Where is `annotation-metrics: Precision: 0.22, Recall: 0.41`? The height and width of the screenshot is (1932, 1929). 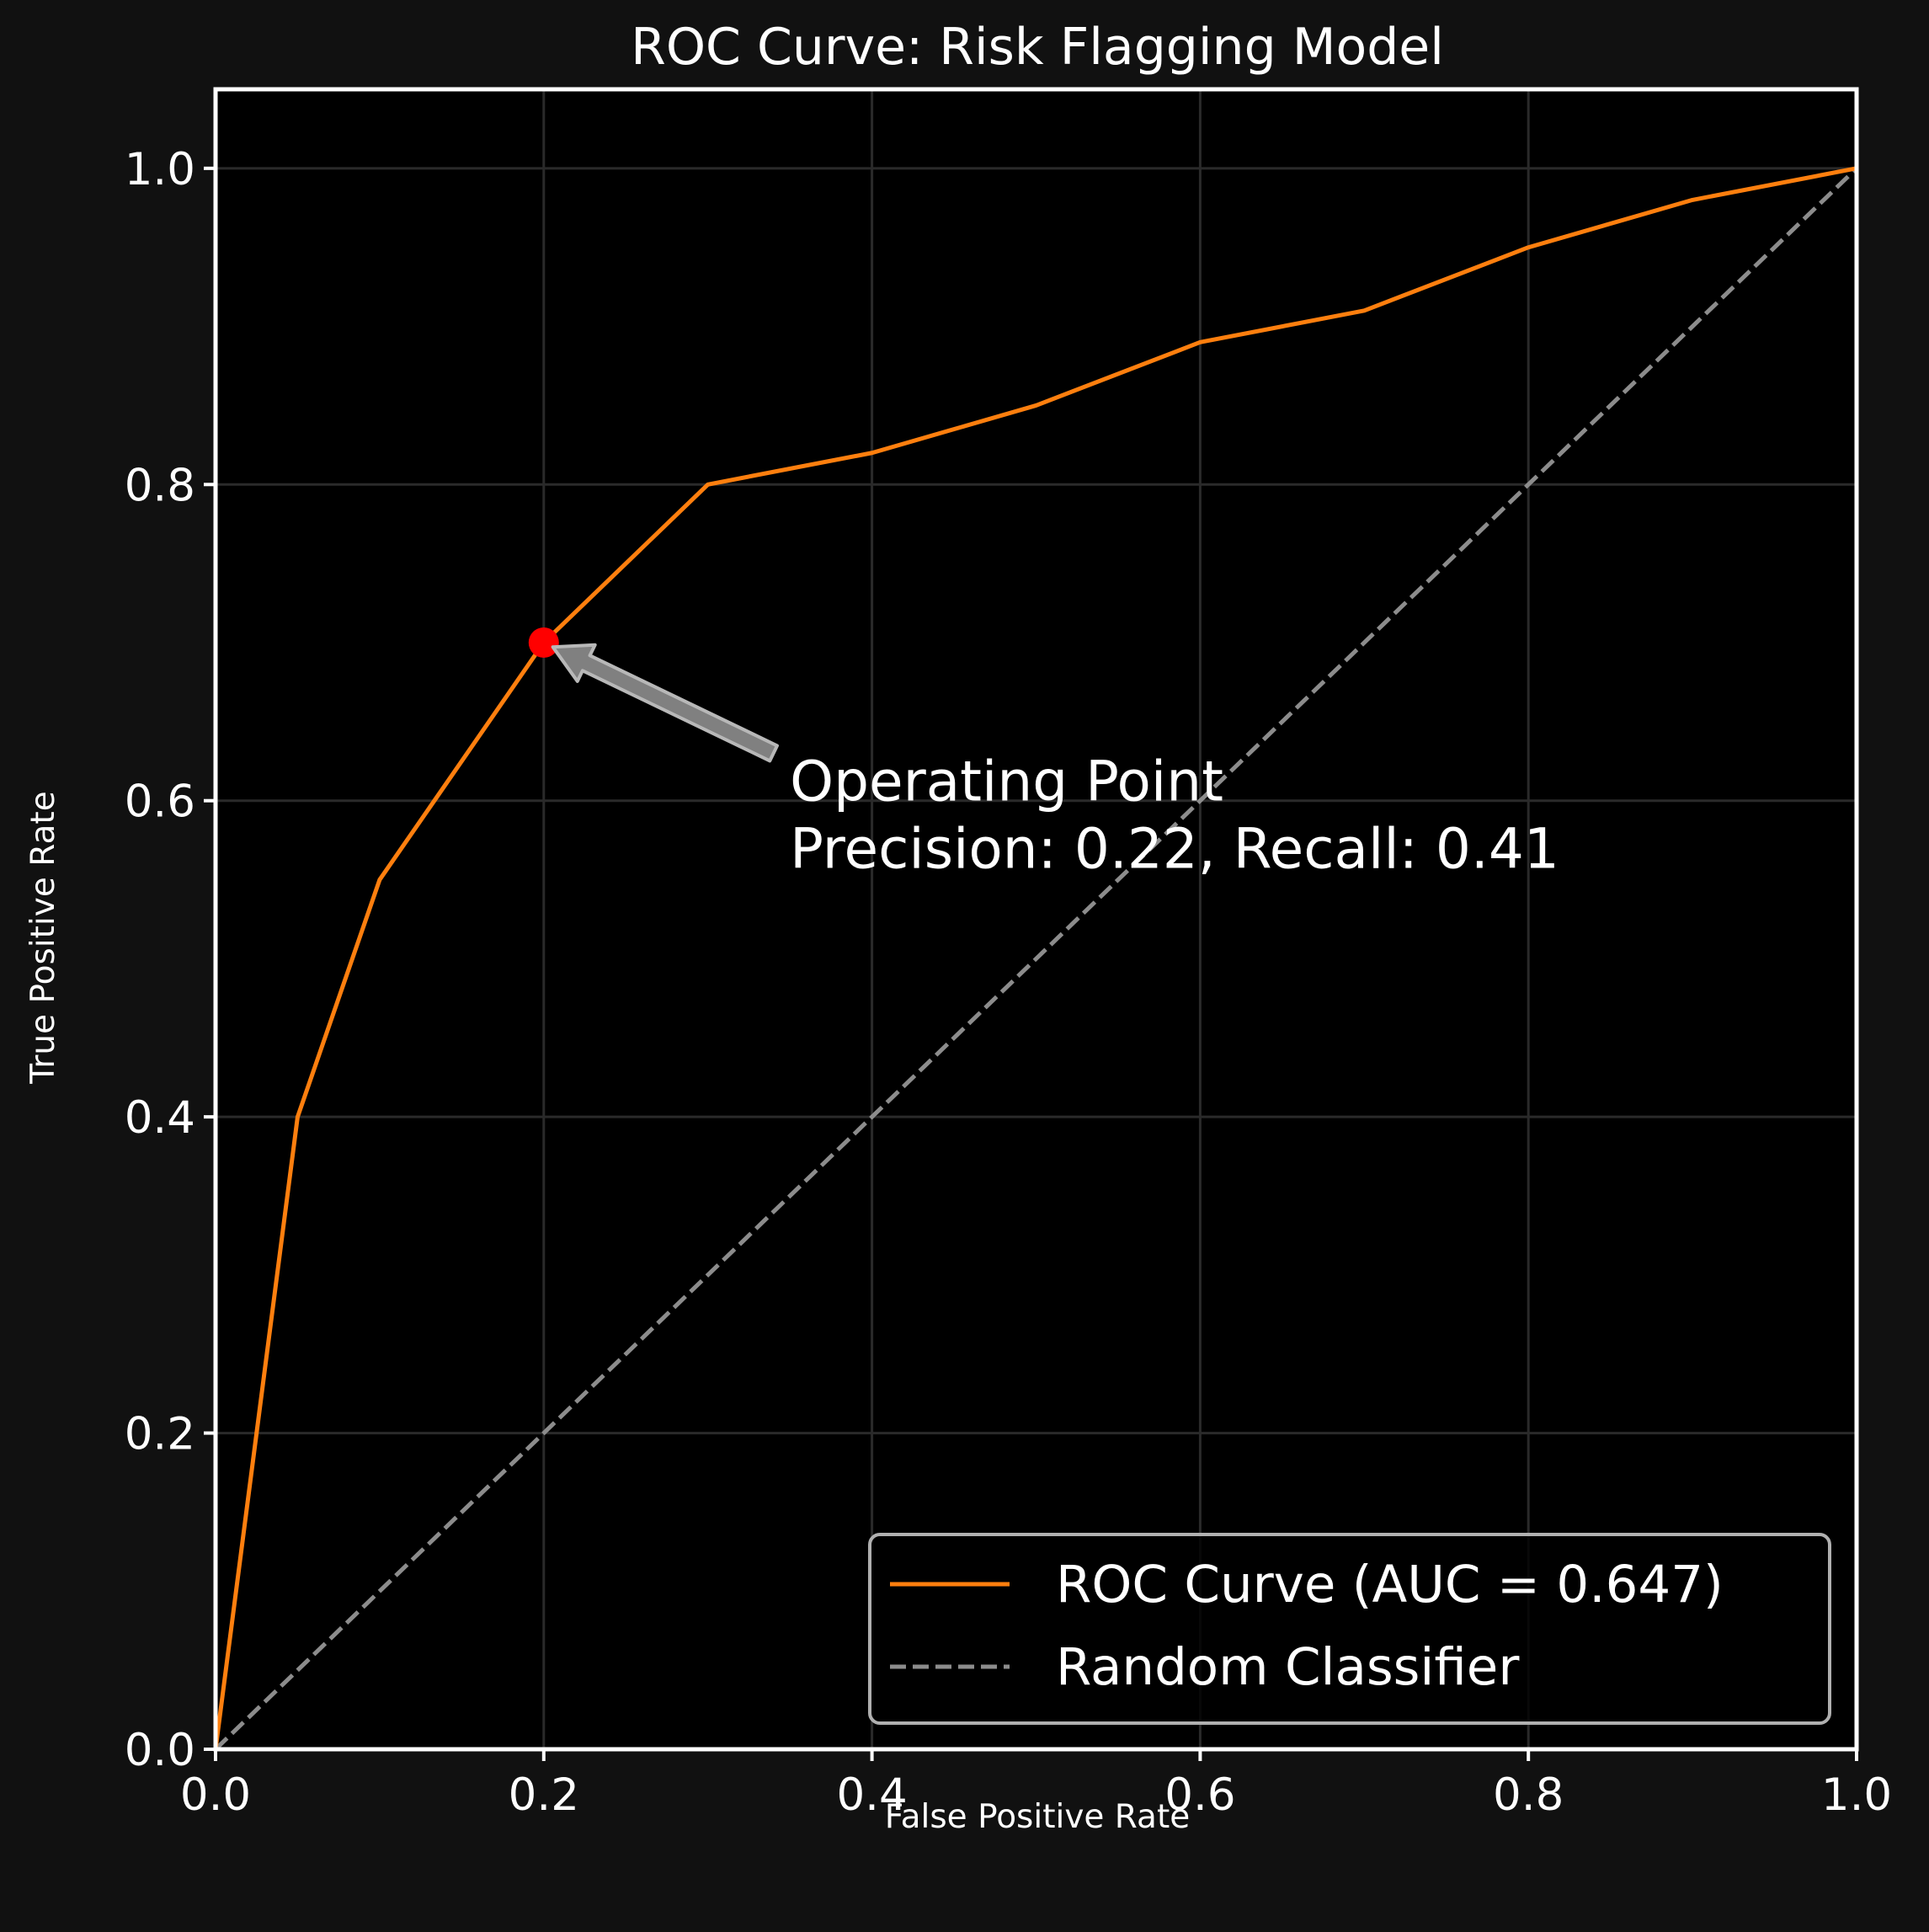
annotation-metrics: Precision: 0.22, Recall: 0.41 is located at coordinates (1174, 849).